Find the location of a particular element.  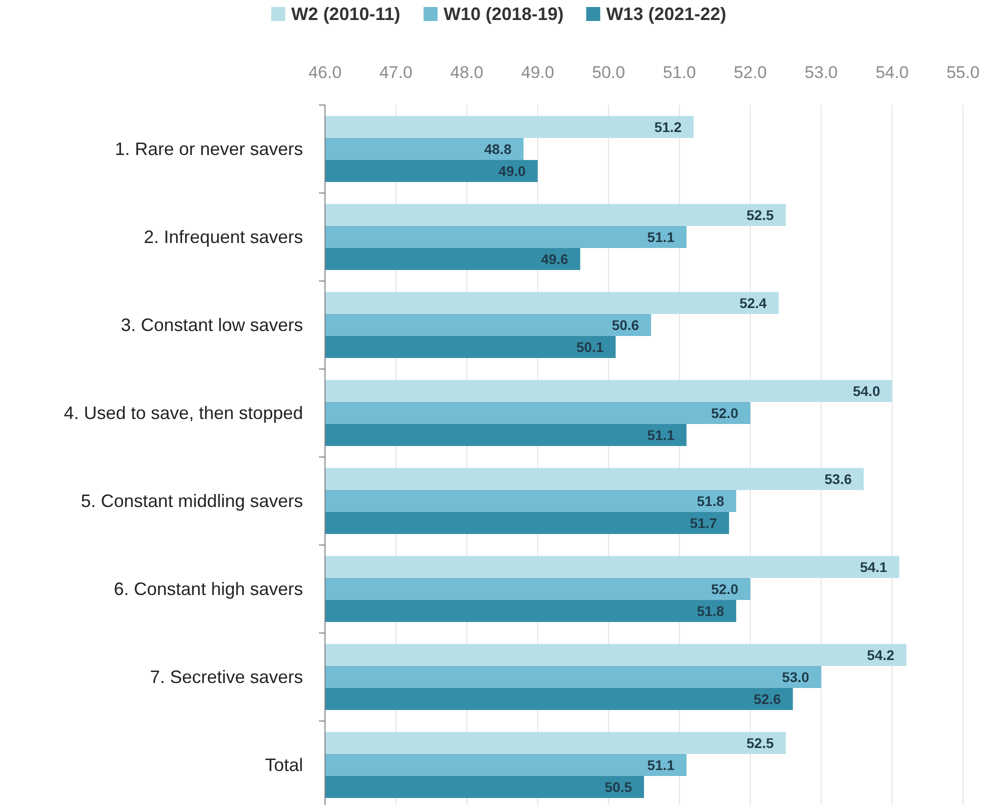

x-tick-label: 54.0 is located at coordinates (892, 72).